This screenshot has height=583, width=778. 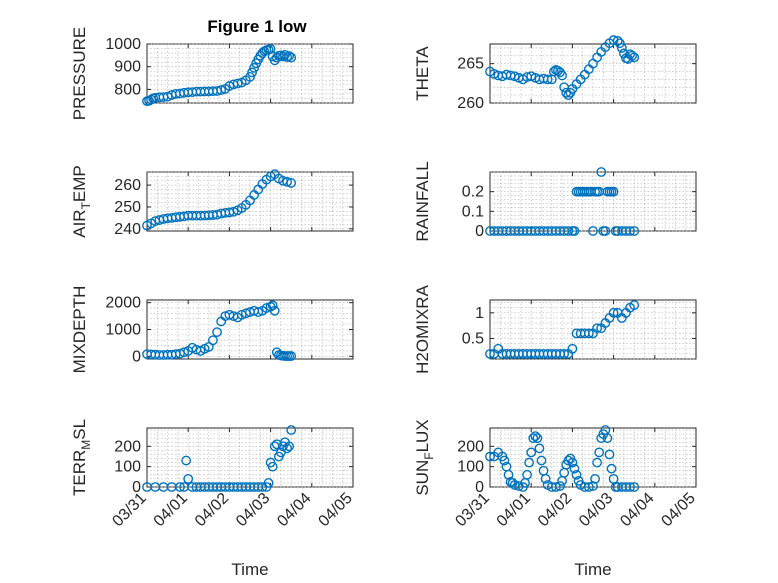 What do you see at coordinates (555, 329) in the screenshot?
I see `subplot-h2omixra: 0.5 1 H2OMIXRA` at bounding box center [555, 329].